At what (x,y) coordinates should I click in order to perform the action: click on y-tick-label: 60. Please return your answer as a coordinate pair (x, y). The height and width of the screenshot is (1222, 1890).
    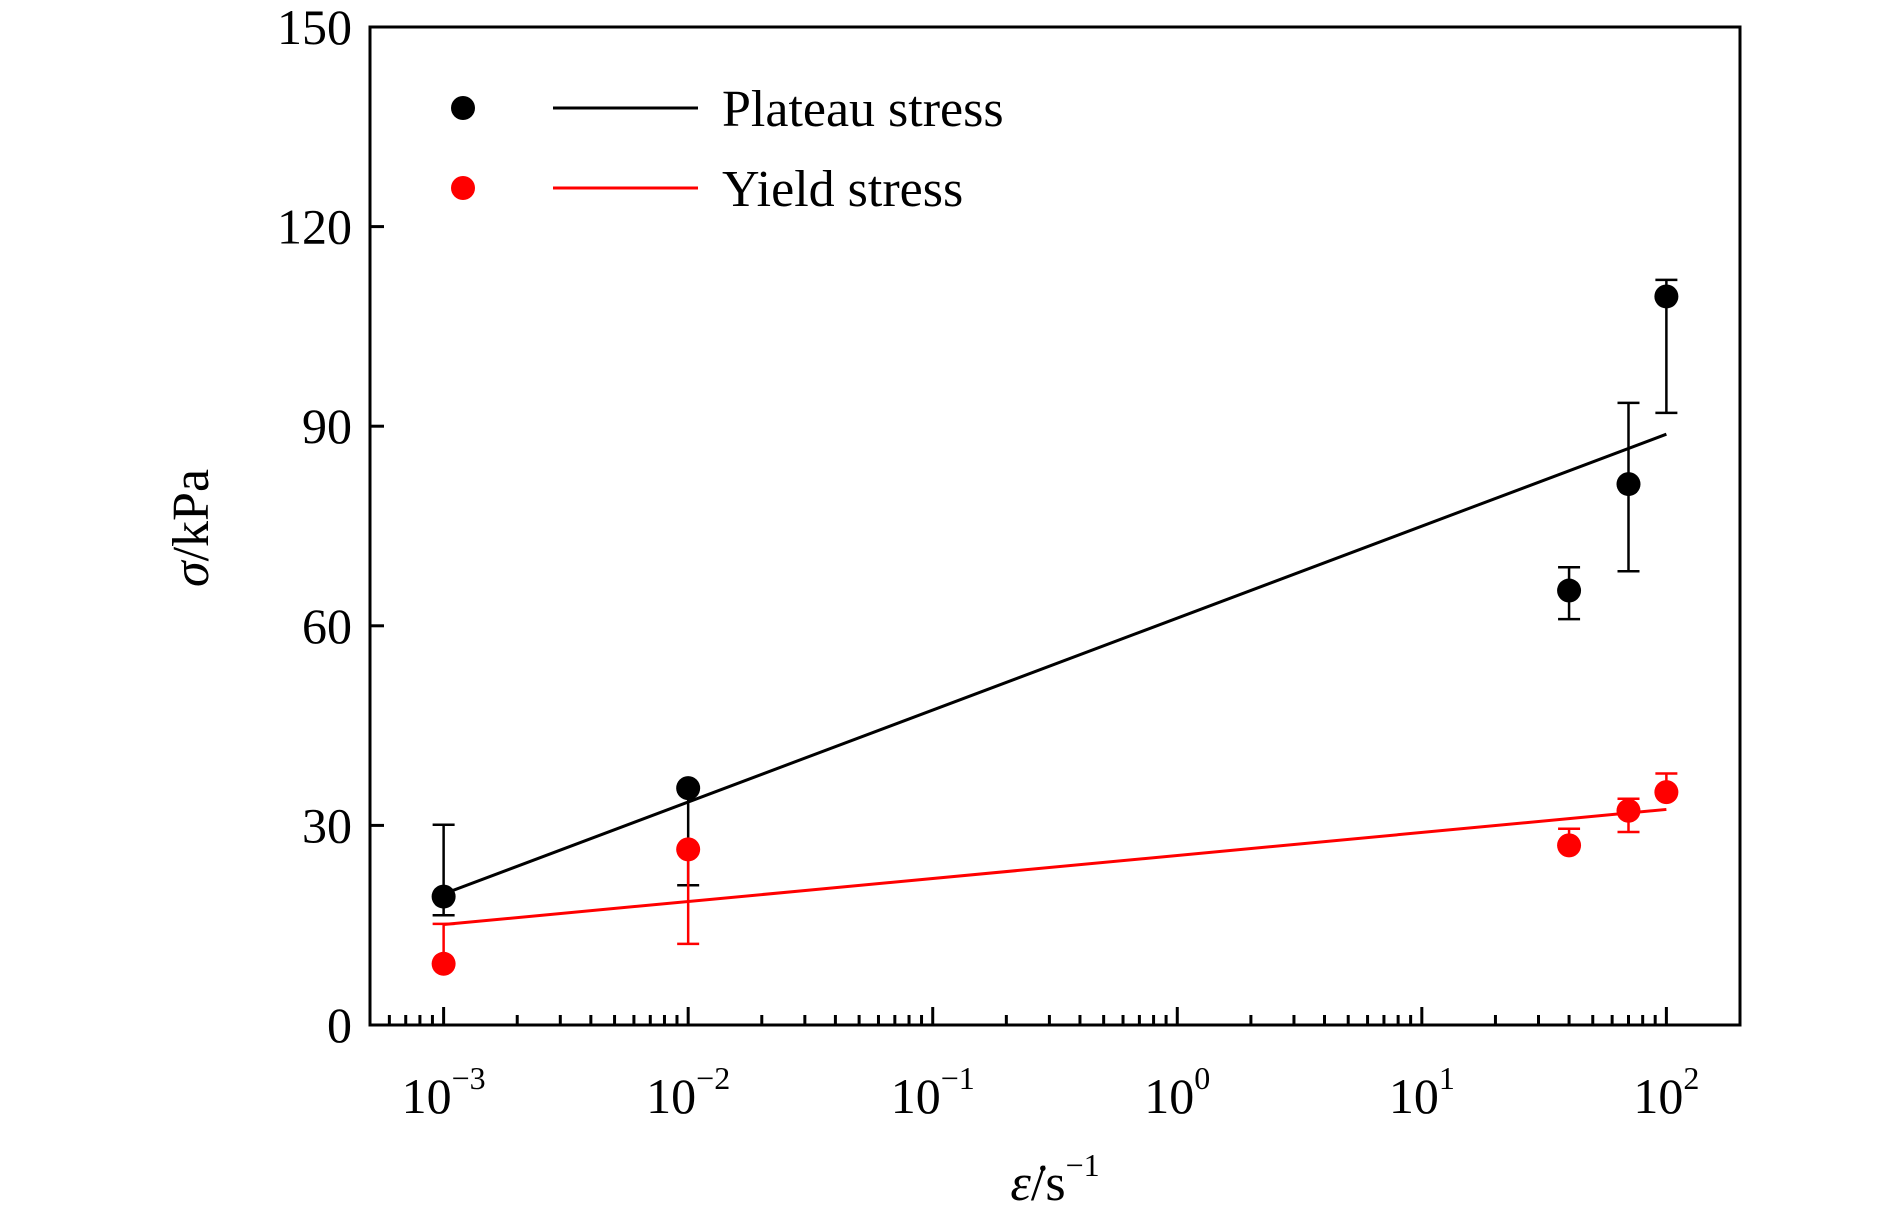
    Looking at the image, I should click on (327, 626).